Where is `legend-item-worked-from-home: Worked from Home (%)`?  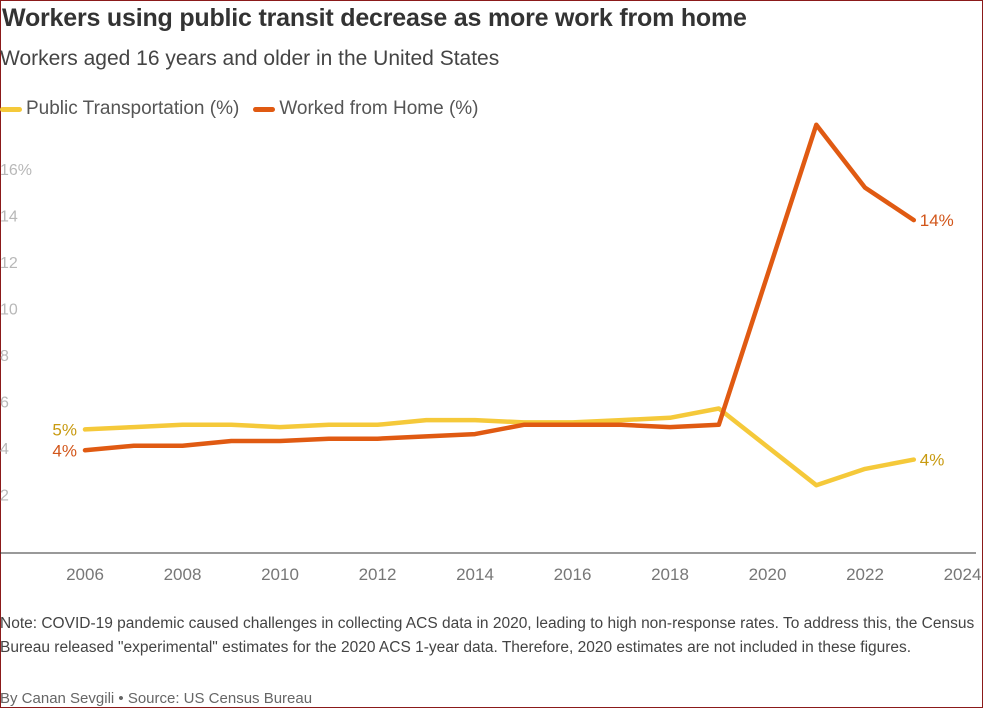
legend-item-worked-from-home: Worked from Home (%) is located at coordinates (366, 109).